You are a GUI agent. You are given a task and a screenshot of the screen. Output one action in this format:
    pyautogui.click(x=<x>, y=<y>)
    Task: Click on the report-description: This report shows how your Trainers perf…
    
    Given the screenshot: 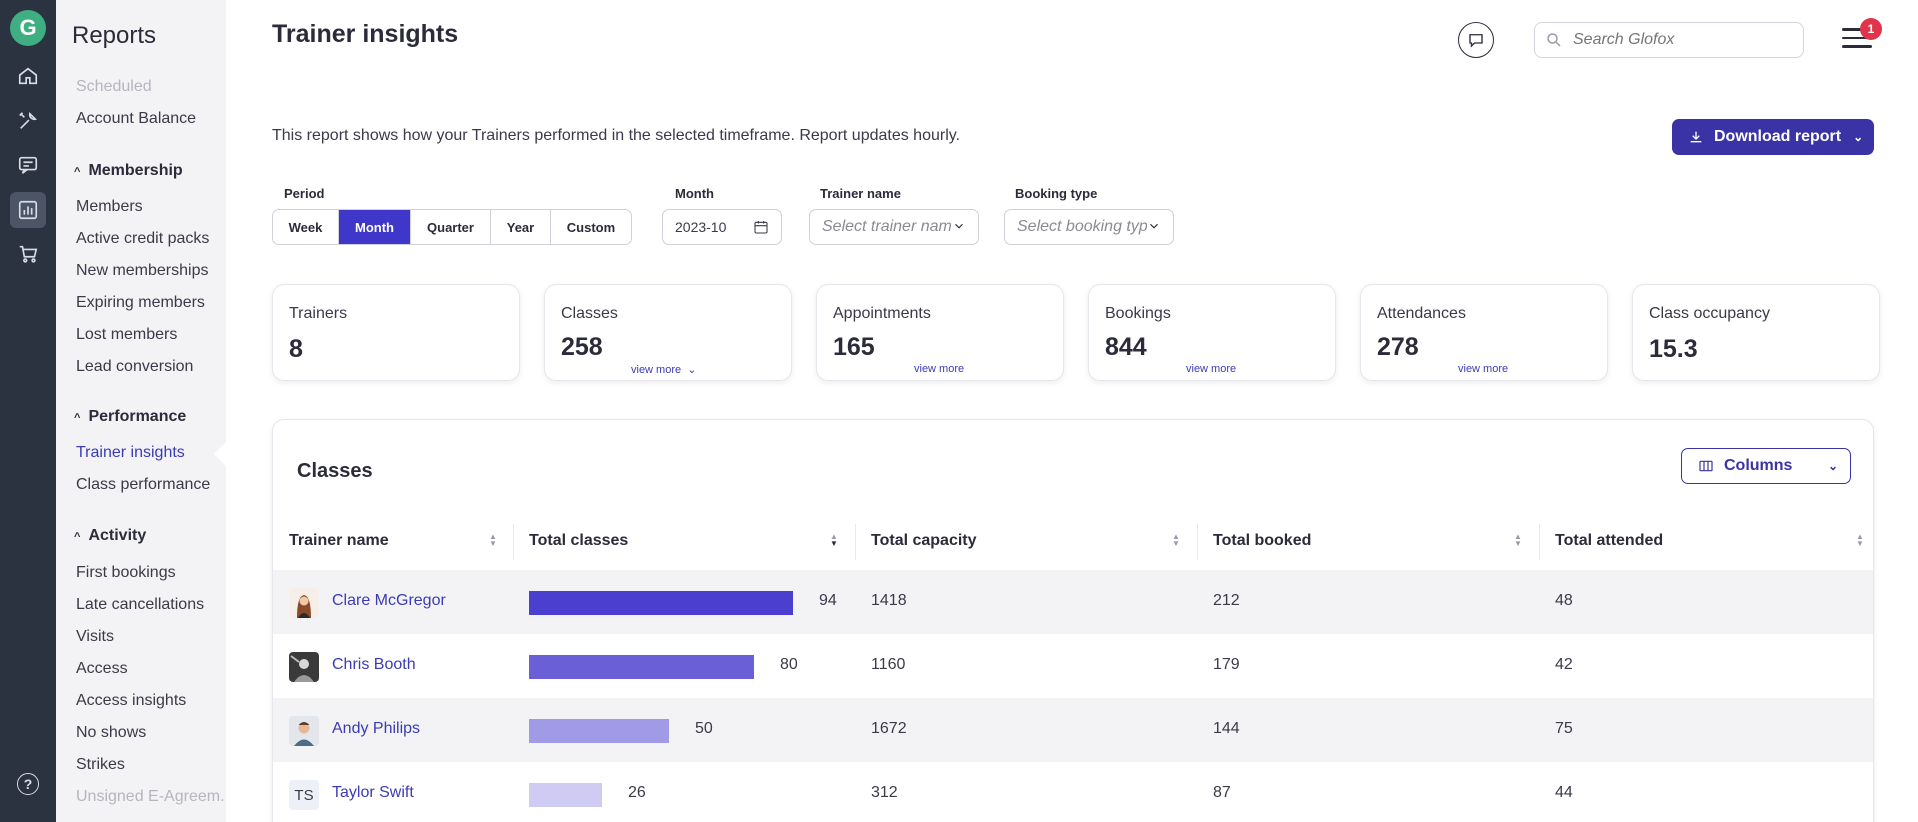 What is the action you would take?
    pyautogui.click(x=616, y=135)
    